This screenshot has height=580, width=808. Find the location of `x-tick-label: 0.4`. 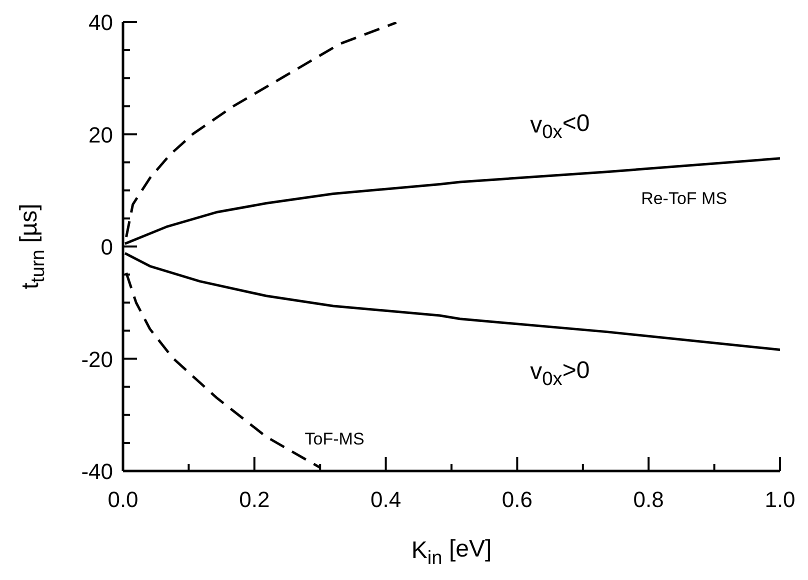

x-tick-label: 0.4 is located at coordinates (386, 499).